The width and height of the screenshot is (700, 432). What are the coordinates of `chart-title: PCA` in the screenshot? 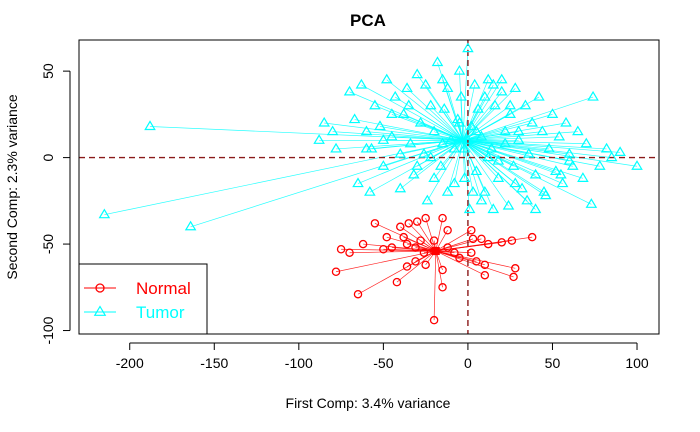 It's located at (368, 20).